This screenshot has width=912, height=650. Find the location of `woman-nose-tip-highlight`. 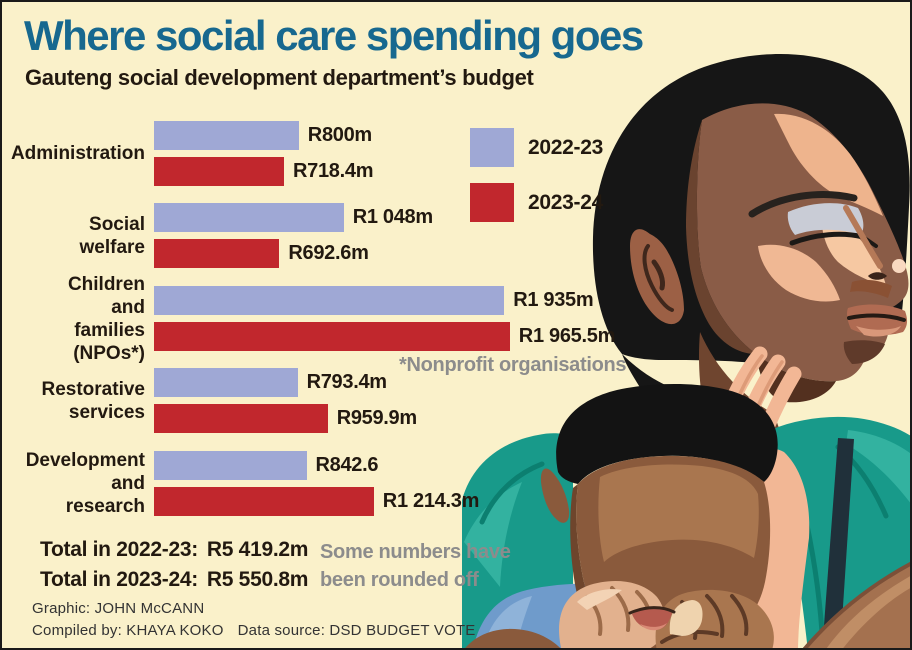

woman-nose-tip-highlight is located at coordinates (899, 266).